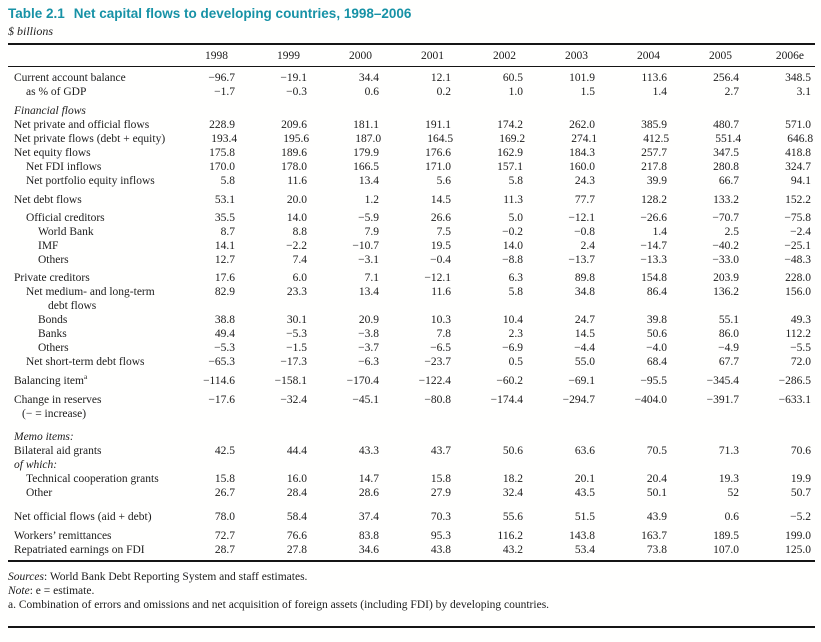 The width and height of the screenshot is (821, 642). Describe the element at coordinates (440, 78) in the screenshot. I see `cell-value: 12.1` at that location.